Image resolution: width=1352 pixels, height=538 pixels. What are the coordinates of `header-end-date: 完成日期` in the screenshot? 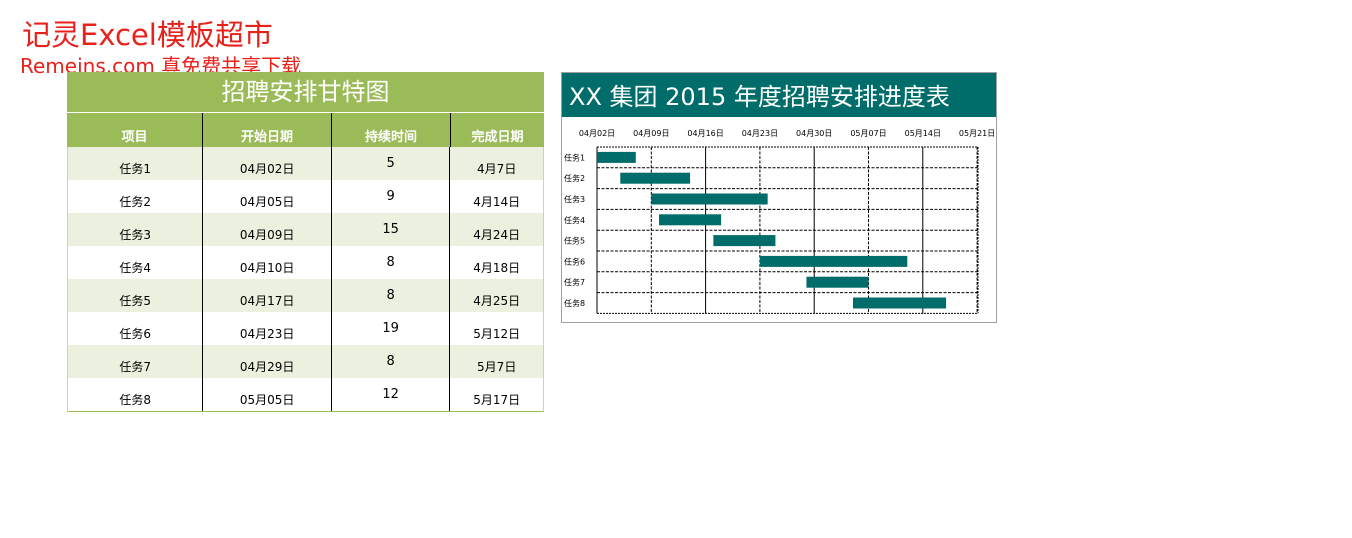 It's located at (497, 137).